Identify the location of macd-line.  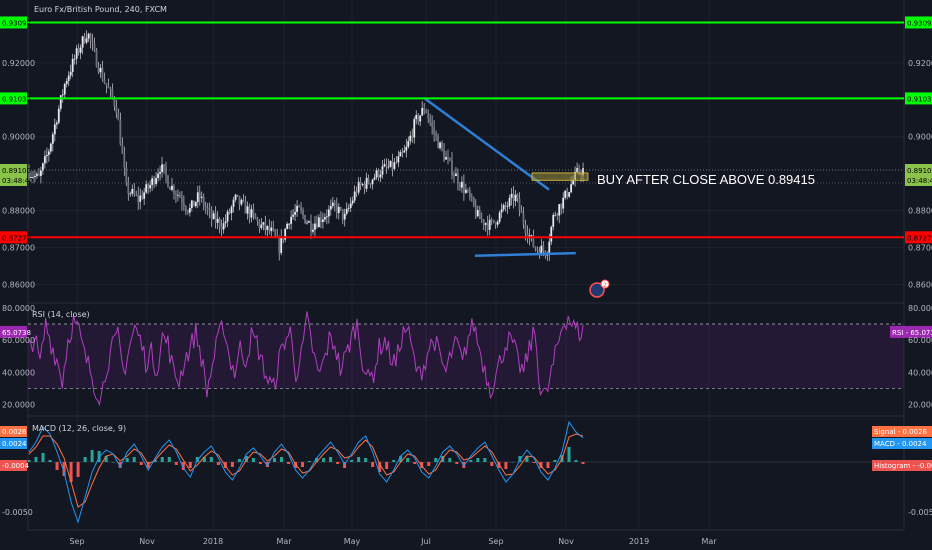
(306, 472).